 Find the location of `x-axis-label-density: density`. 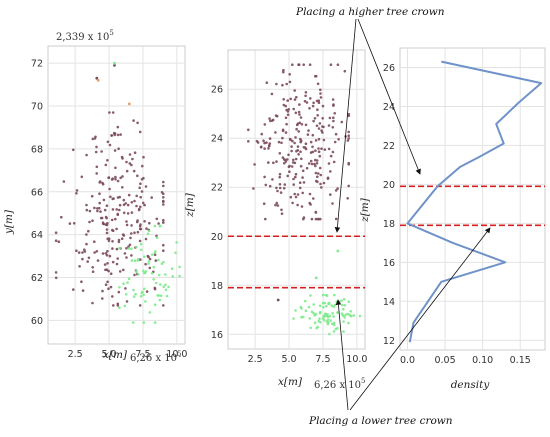

x-axis-label-density: density is located at coordinates (471, 385).